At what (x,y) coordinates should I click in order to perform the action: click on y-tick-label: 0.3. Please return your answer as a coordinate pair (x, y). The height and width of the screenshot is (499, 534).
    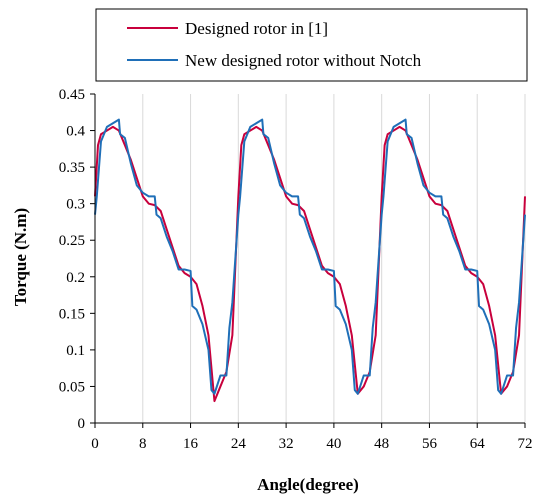
    Looking at the image, I should click on (75, 205).